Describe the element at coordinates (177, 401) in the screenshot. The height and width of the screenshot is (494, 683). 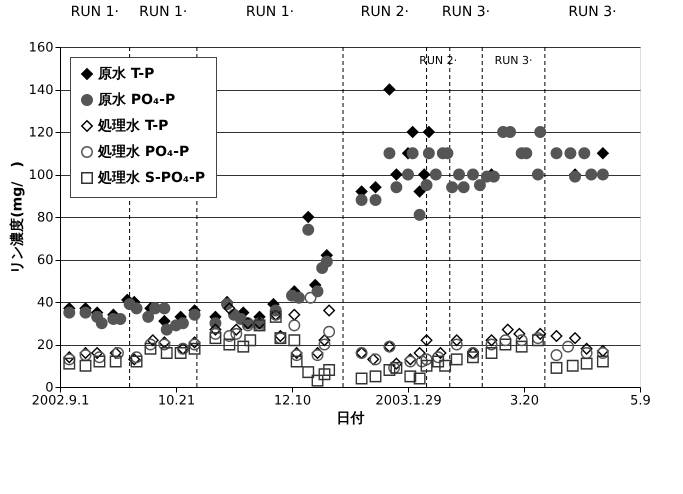
I see `x-tick-label: 10.21` at that location.